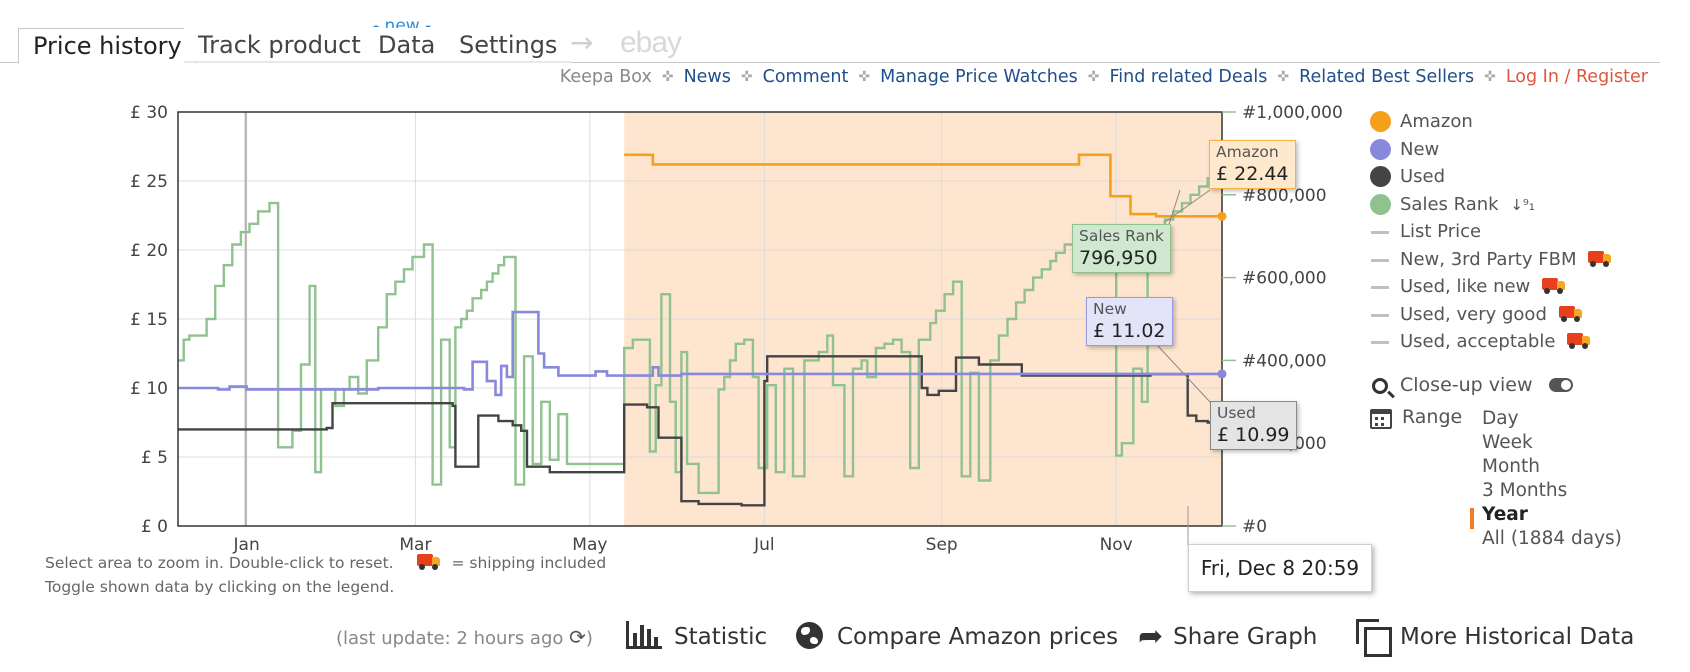  What do you see at coordinates (1252, 174) in the screenshot?
I see `amazon-tooltip-value: £ 22.44` at bounding box center [1252, 174].